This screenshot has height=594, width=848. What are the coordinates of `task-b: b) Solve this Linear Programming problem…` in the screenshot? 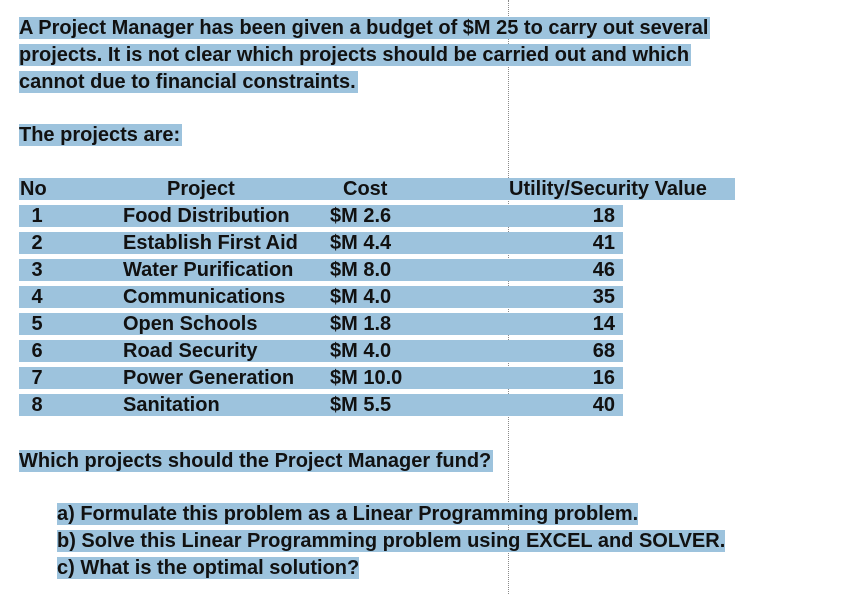 It's located at (391, 541).